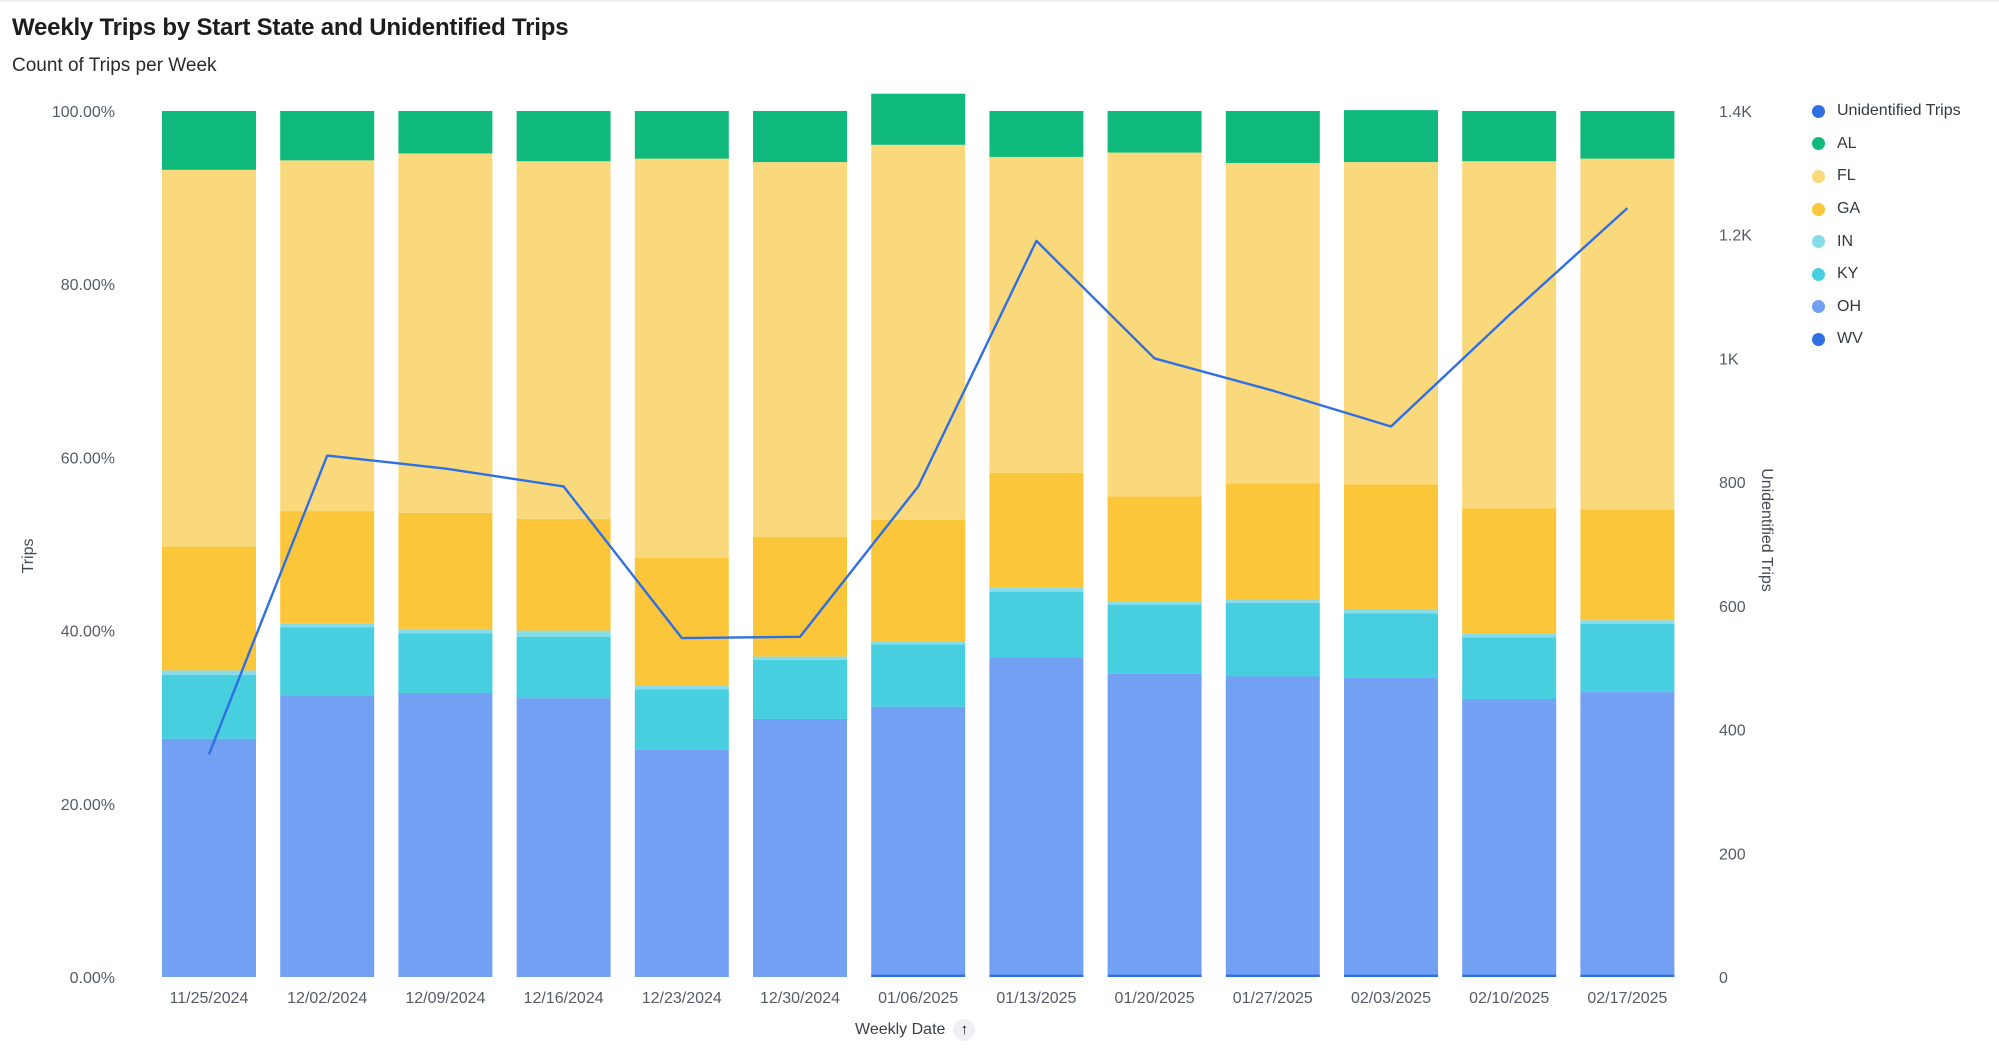 This screenshot has width=1999, height=1048. Describe the element at coordinates (1886, 111) in the screenshot. I see `legend-item-unidentified-trips: Unidentified Trips` at that location.